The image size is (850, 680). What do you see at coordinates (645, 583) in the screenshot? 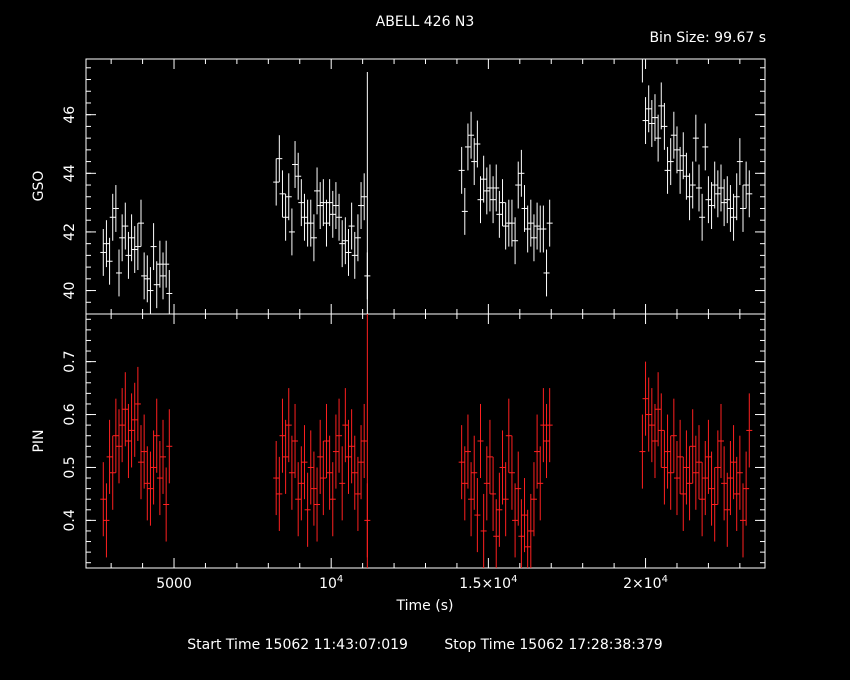
I see `time-tick-label: 2×10⁴` at bounding box center [645, 583].